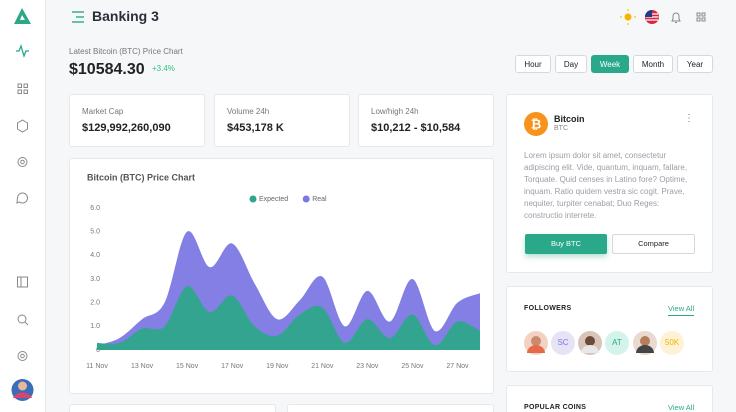 This screenshot has width=736, height=412. What do you see at coordinates (255, 128) in the screenshot?
I see `stat-value: $453,178 K` at bounding box center [255, 128].